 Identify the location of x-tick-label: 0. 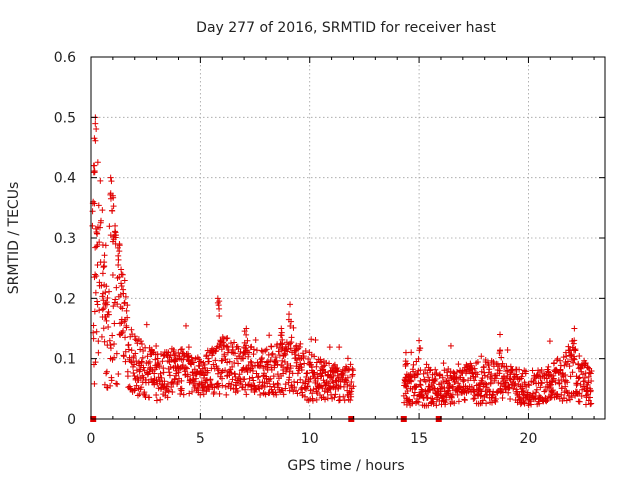
(91, 439).